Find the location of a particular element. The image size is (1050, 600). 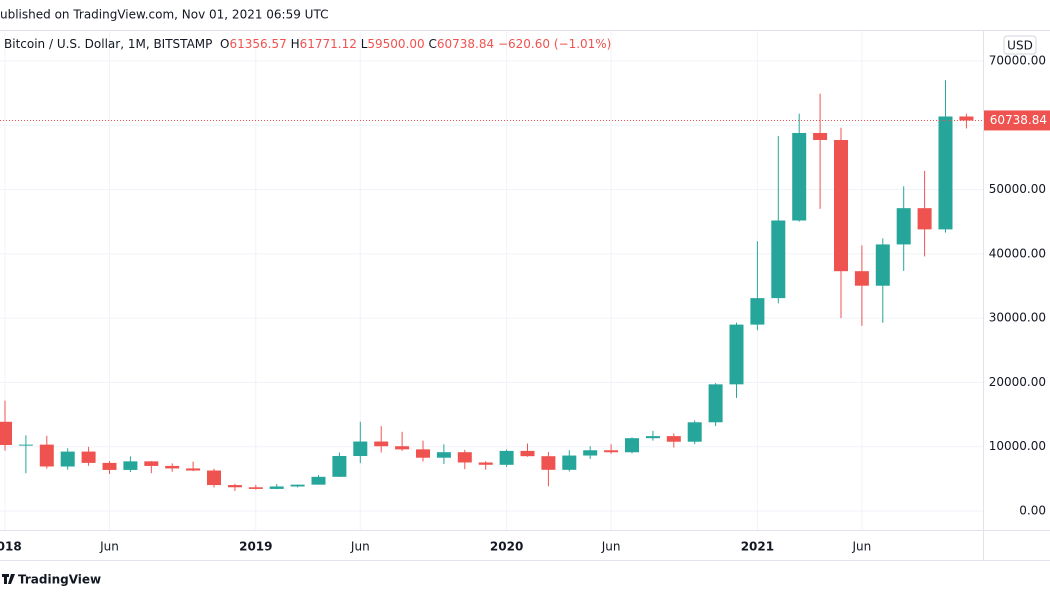

ohlc-key: L is located at coordinates (364, 44).